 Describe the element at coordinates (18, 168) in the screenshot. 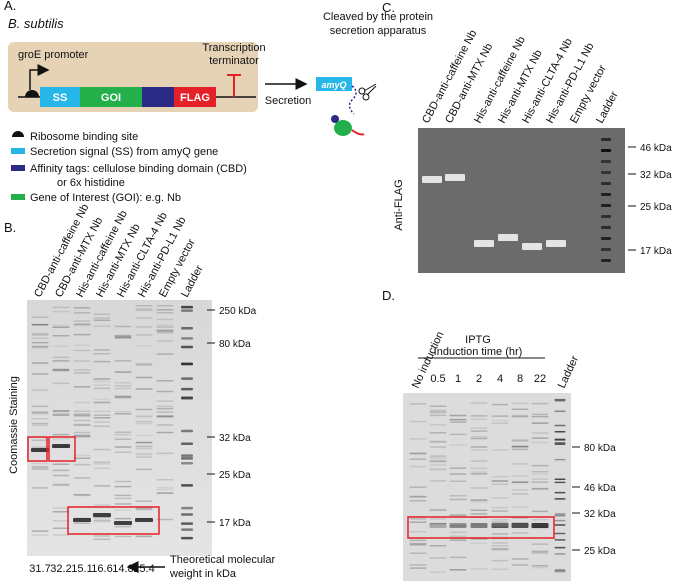

I see `legend-tag` at that location.